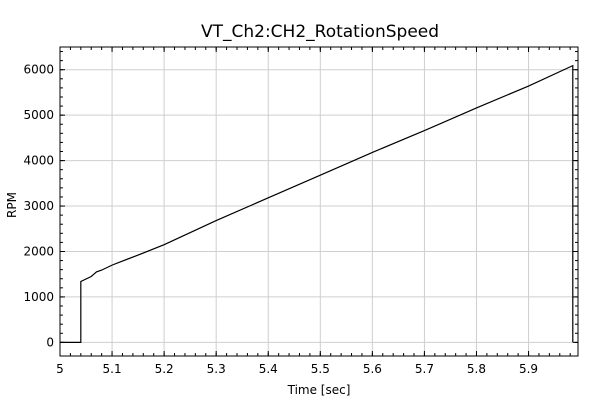  Describe the element at coordinates (38, 297) in the screenshot. I see `y-tick-label: 1000` at that location.